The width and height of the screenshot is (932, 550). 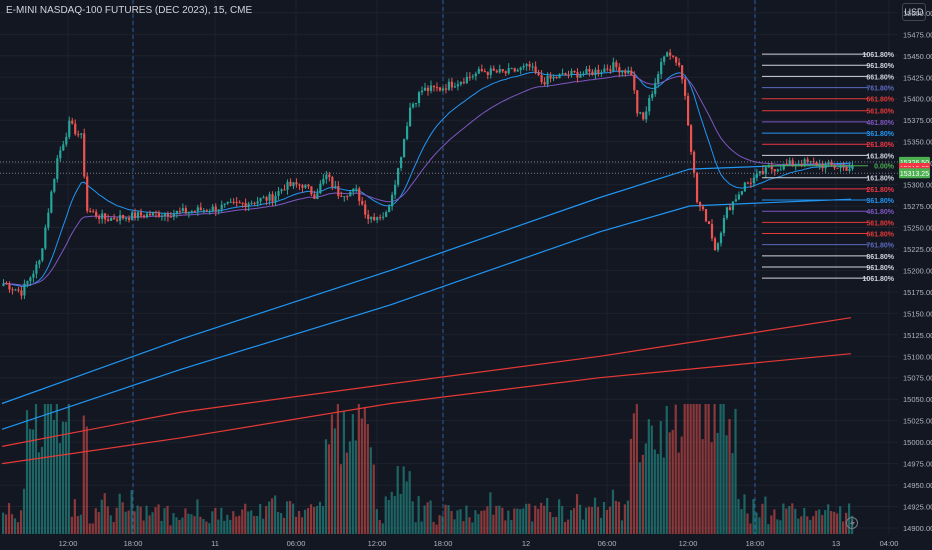 What do you see at coordinates (917, 399) in the screenshot?
I see `y-axis-tick-label: 15050.00` at bounding box center [917, 399].